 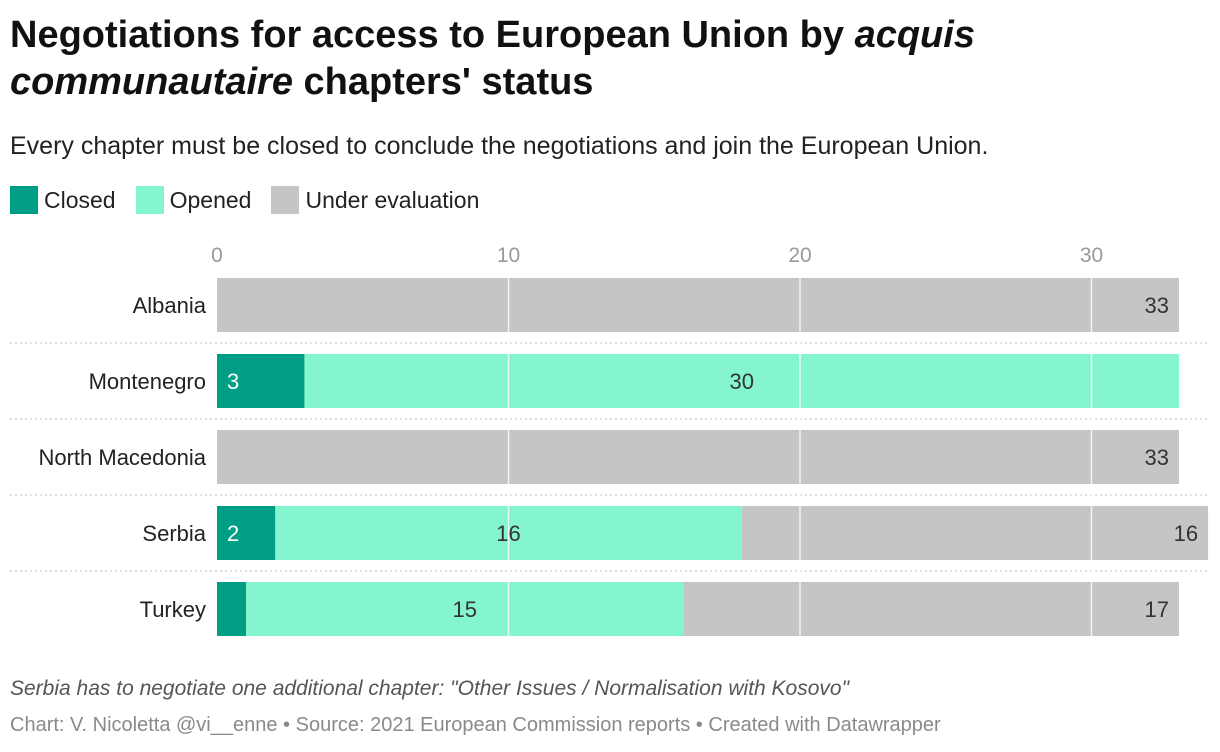 What do you see at coordinates (24, 200) in the screenshot?
I see `legend-swatch-closed` at bounding box center [24, 200].